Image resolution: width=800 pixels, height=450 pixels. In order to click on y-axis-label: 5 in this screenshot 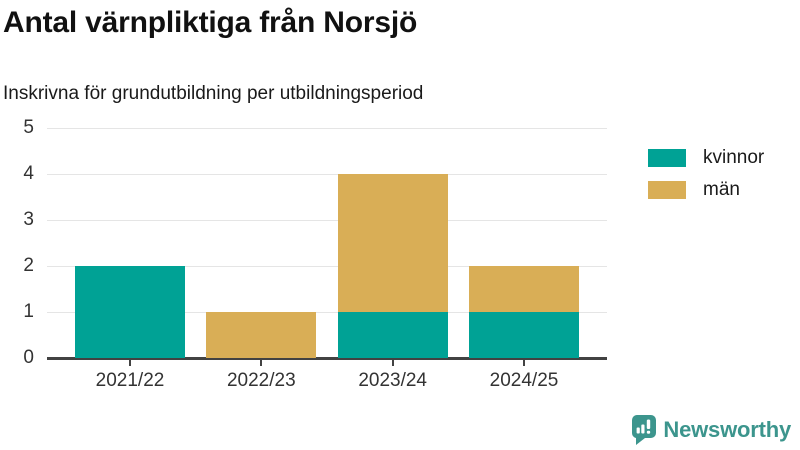, I will do `click(28, 127)`.